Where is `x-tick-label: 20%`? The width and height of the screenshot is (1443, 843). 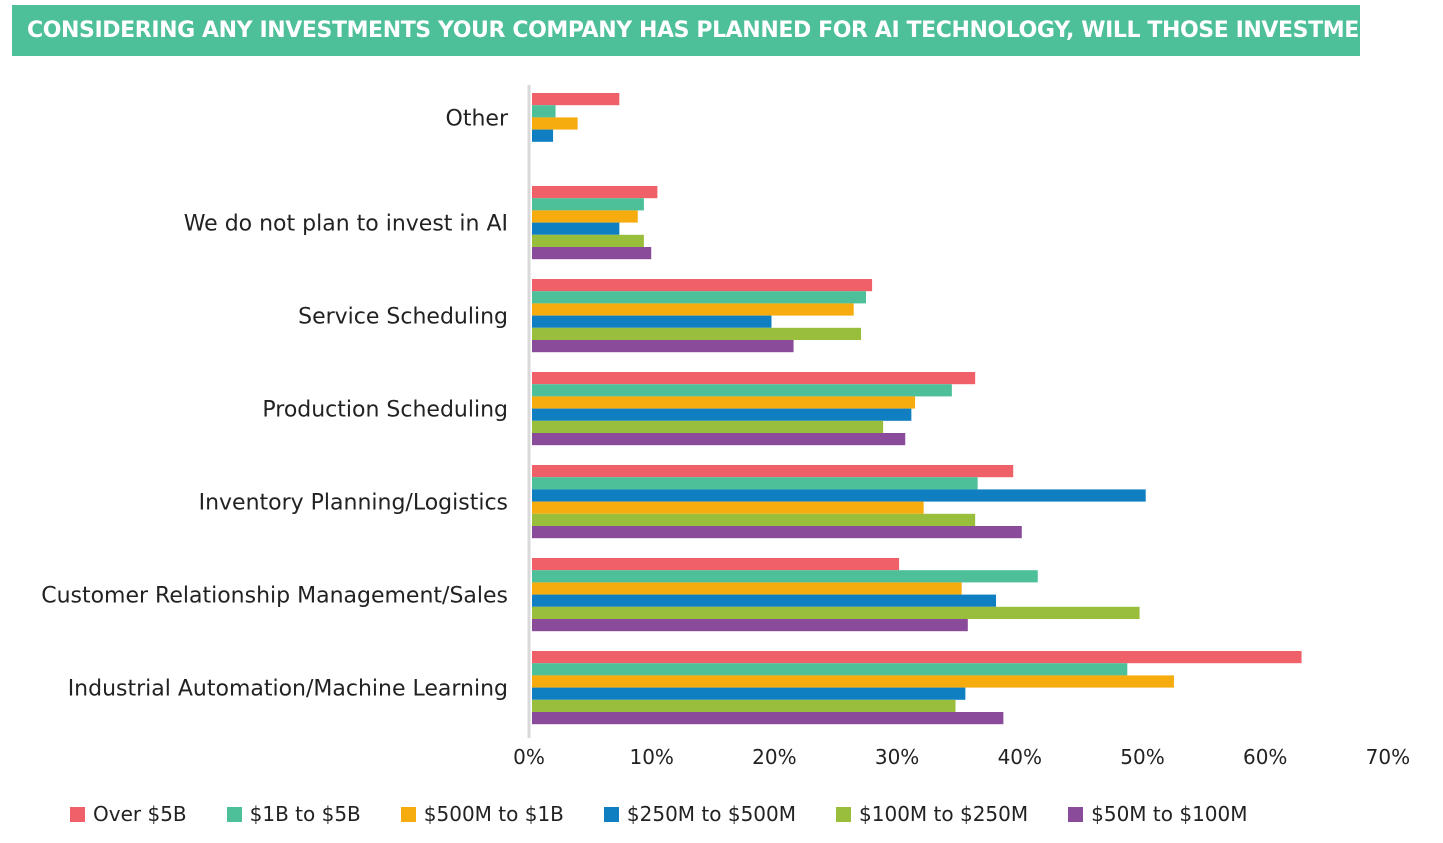
x-tick-label: 20% is located at coordinates (774, 757).